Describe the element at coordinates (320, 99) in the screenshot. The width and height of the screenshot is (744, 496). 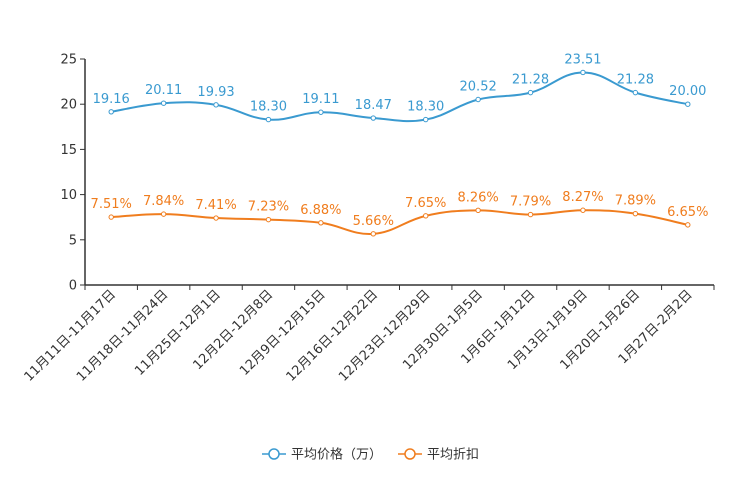
I see `data-label: 19.11` at that location.